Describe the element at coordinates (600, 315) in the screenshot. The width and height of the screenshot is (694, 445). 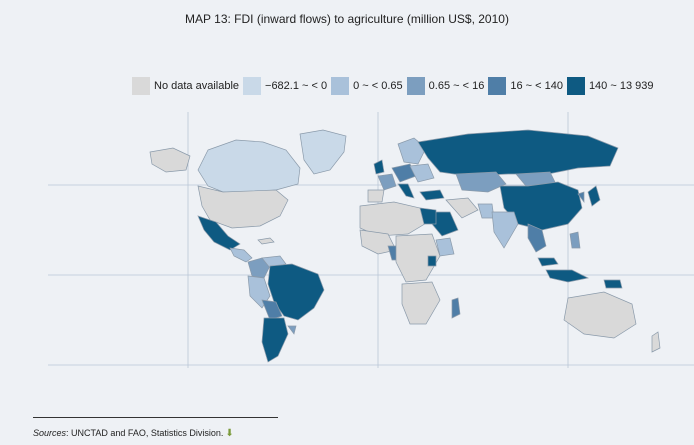
I see `country-australia` at that location.